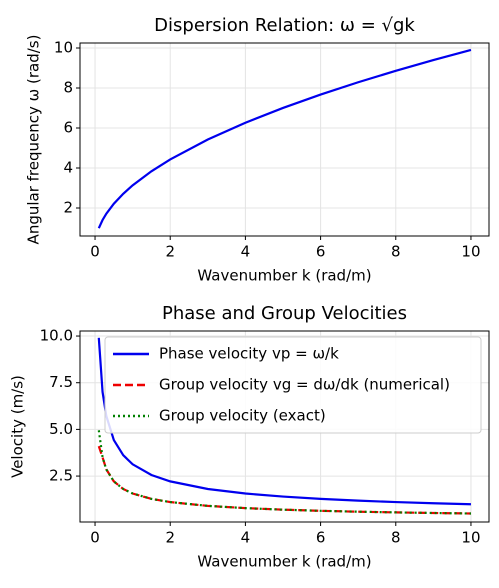  Describe the element at coordinates (249, 354) in the screenshot. I see `legend-label: Phase velocity vp = ω/k` at that location.